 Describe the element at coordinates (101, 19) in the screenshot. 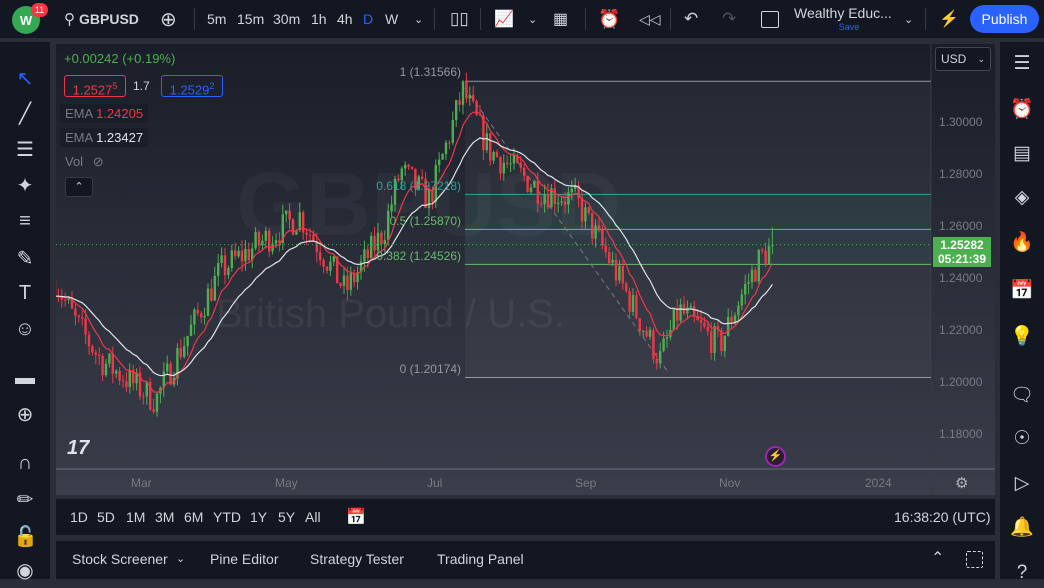

I see `symbol-search: ⚲GBPUSD` at that location.